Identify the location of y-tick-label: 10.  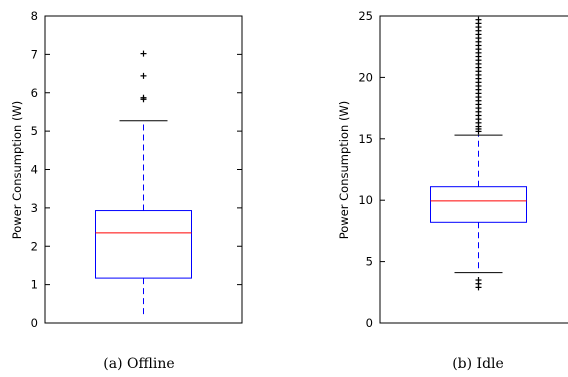
(365, 200).